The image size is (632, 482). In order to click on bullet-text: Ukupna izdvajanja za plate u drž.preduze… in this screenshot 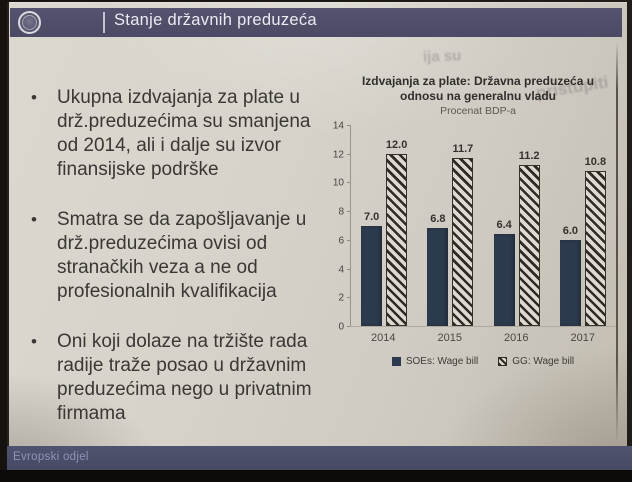, I will do `click(184, 133)`.